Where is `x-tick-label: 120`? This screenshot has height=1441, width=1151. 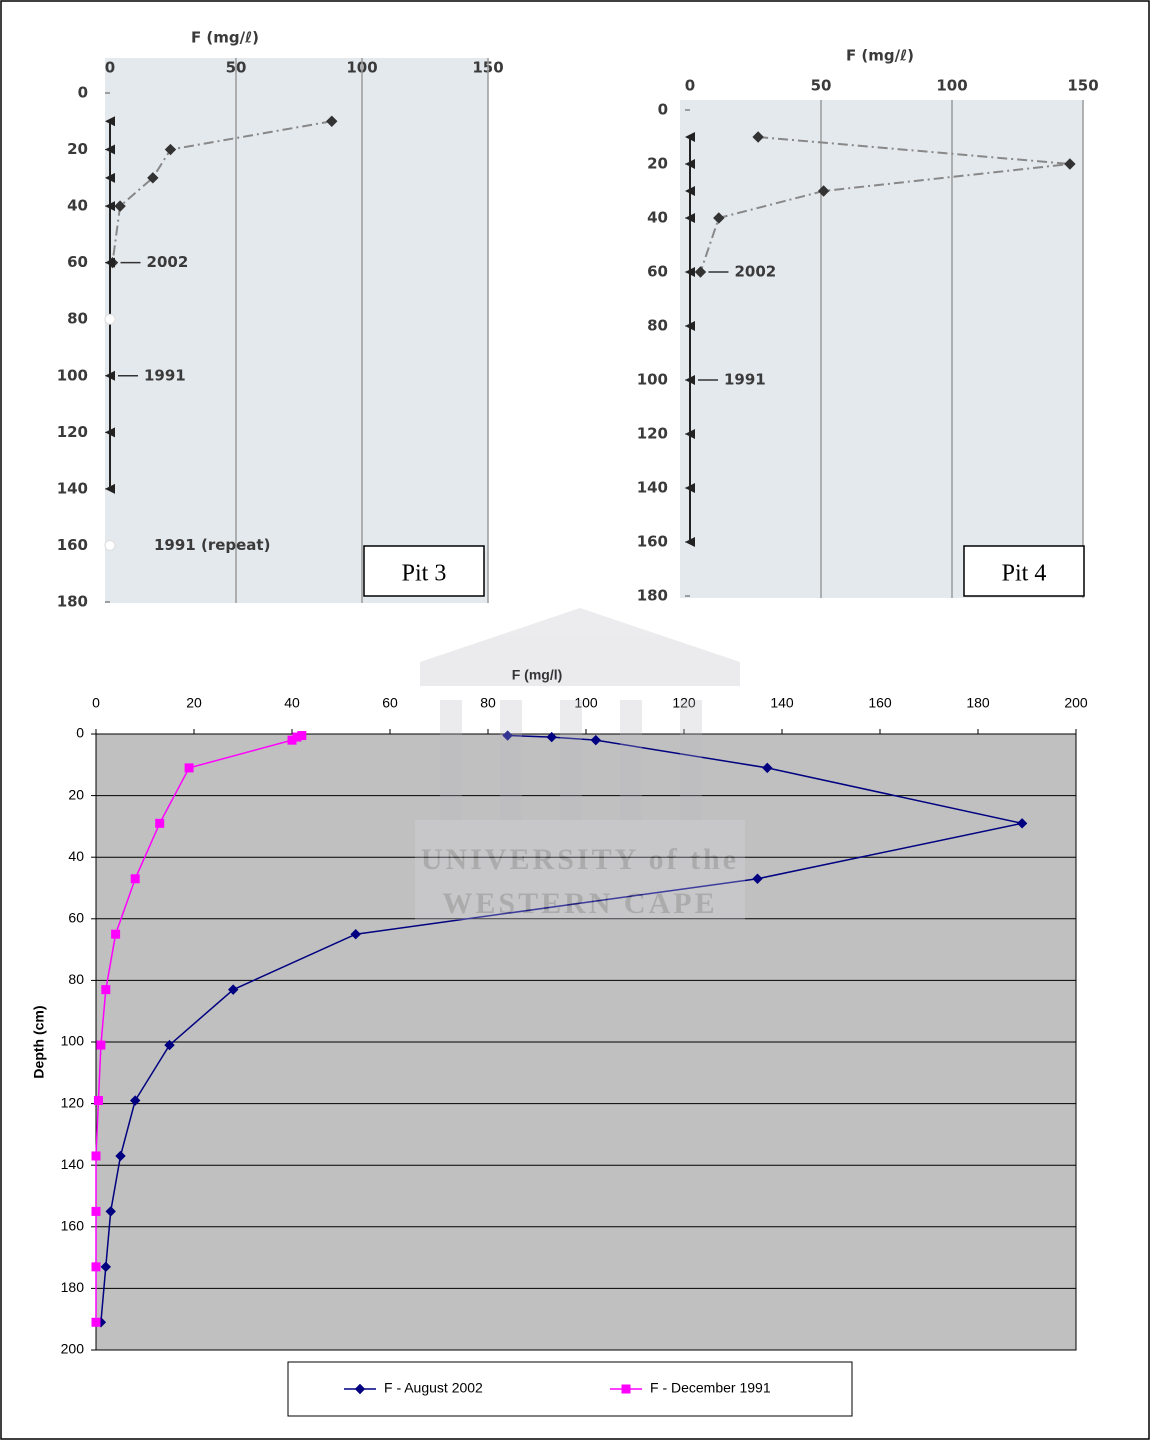
x-tick-label: 120 is located at coordinates (684, 703).